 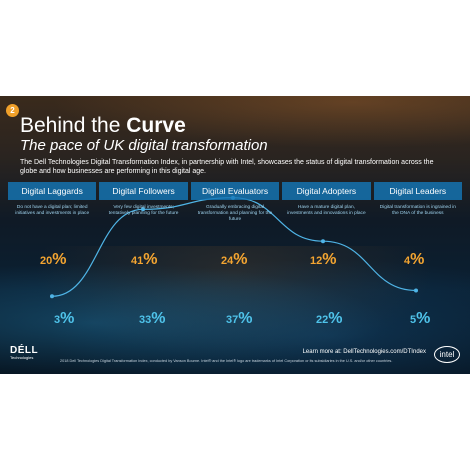 What do you see at coordinates (52, 191) in the screenshot?
I see `category-laggards: Digital Laggards` at bounding box center [52, 191].